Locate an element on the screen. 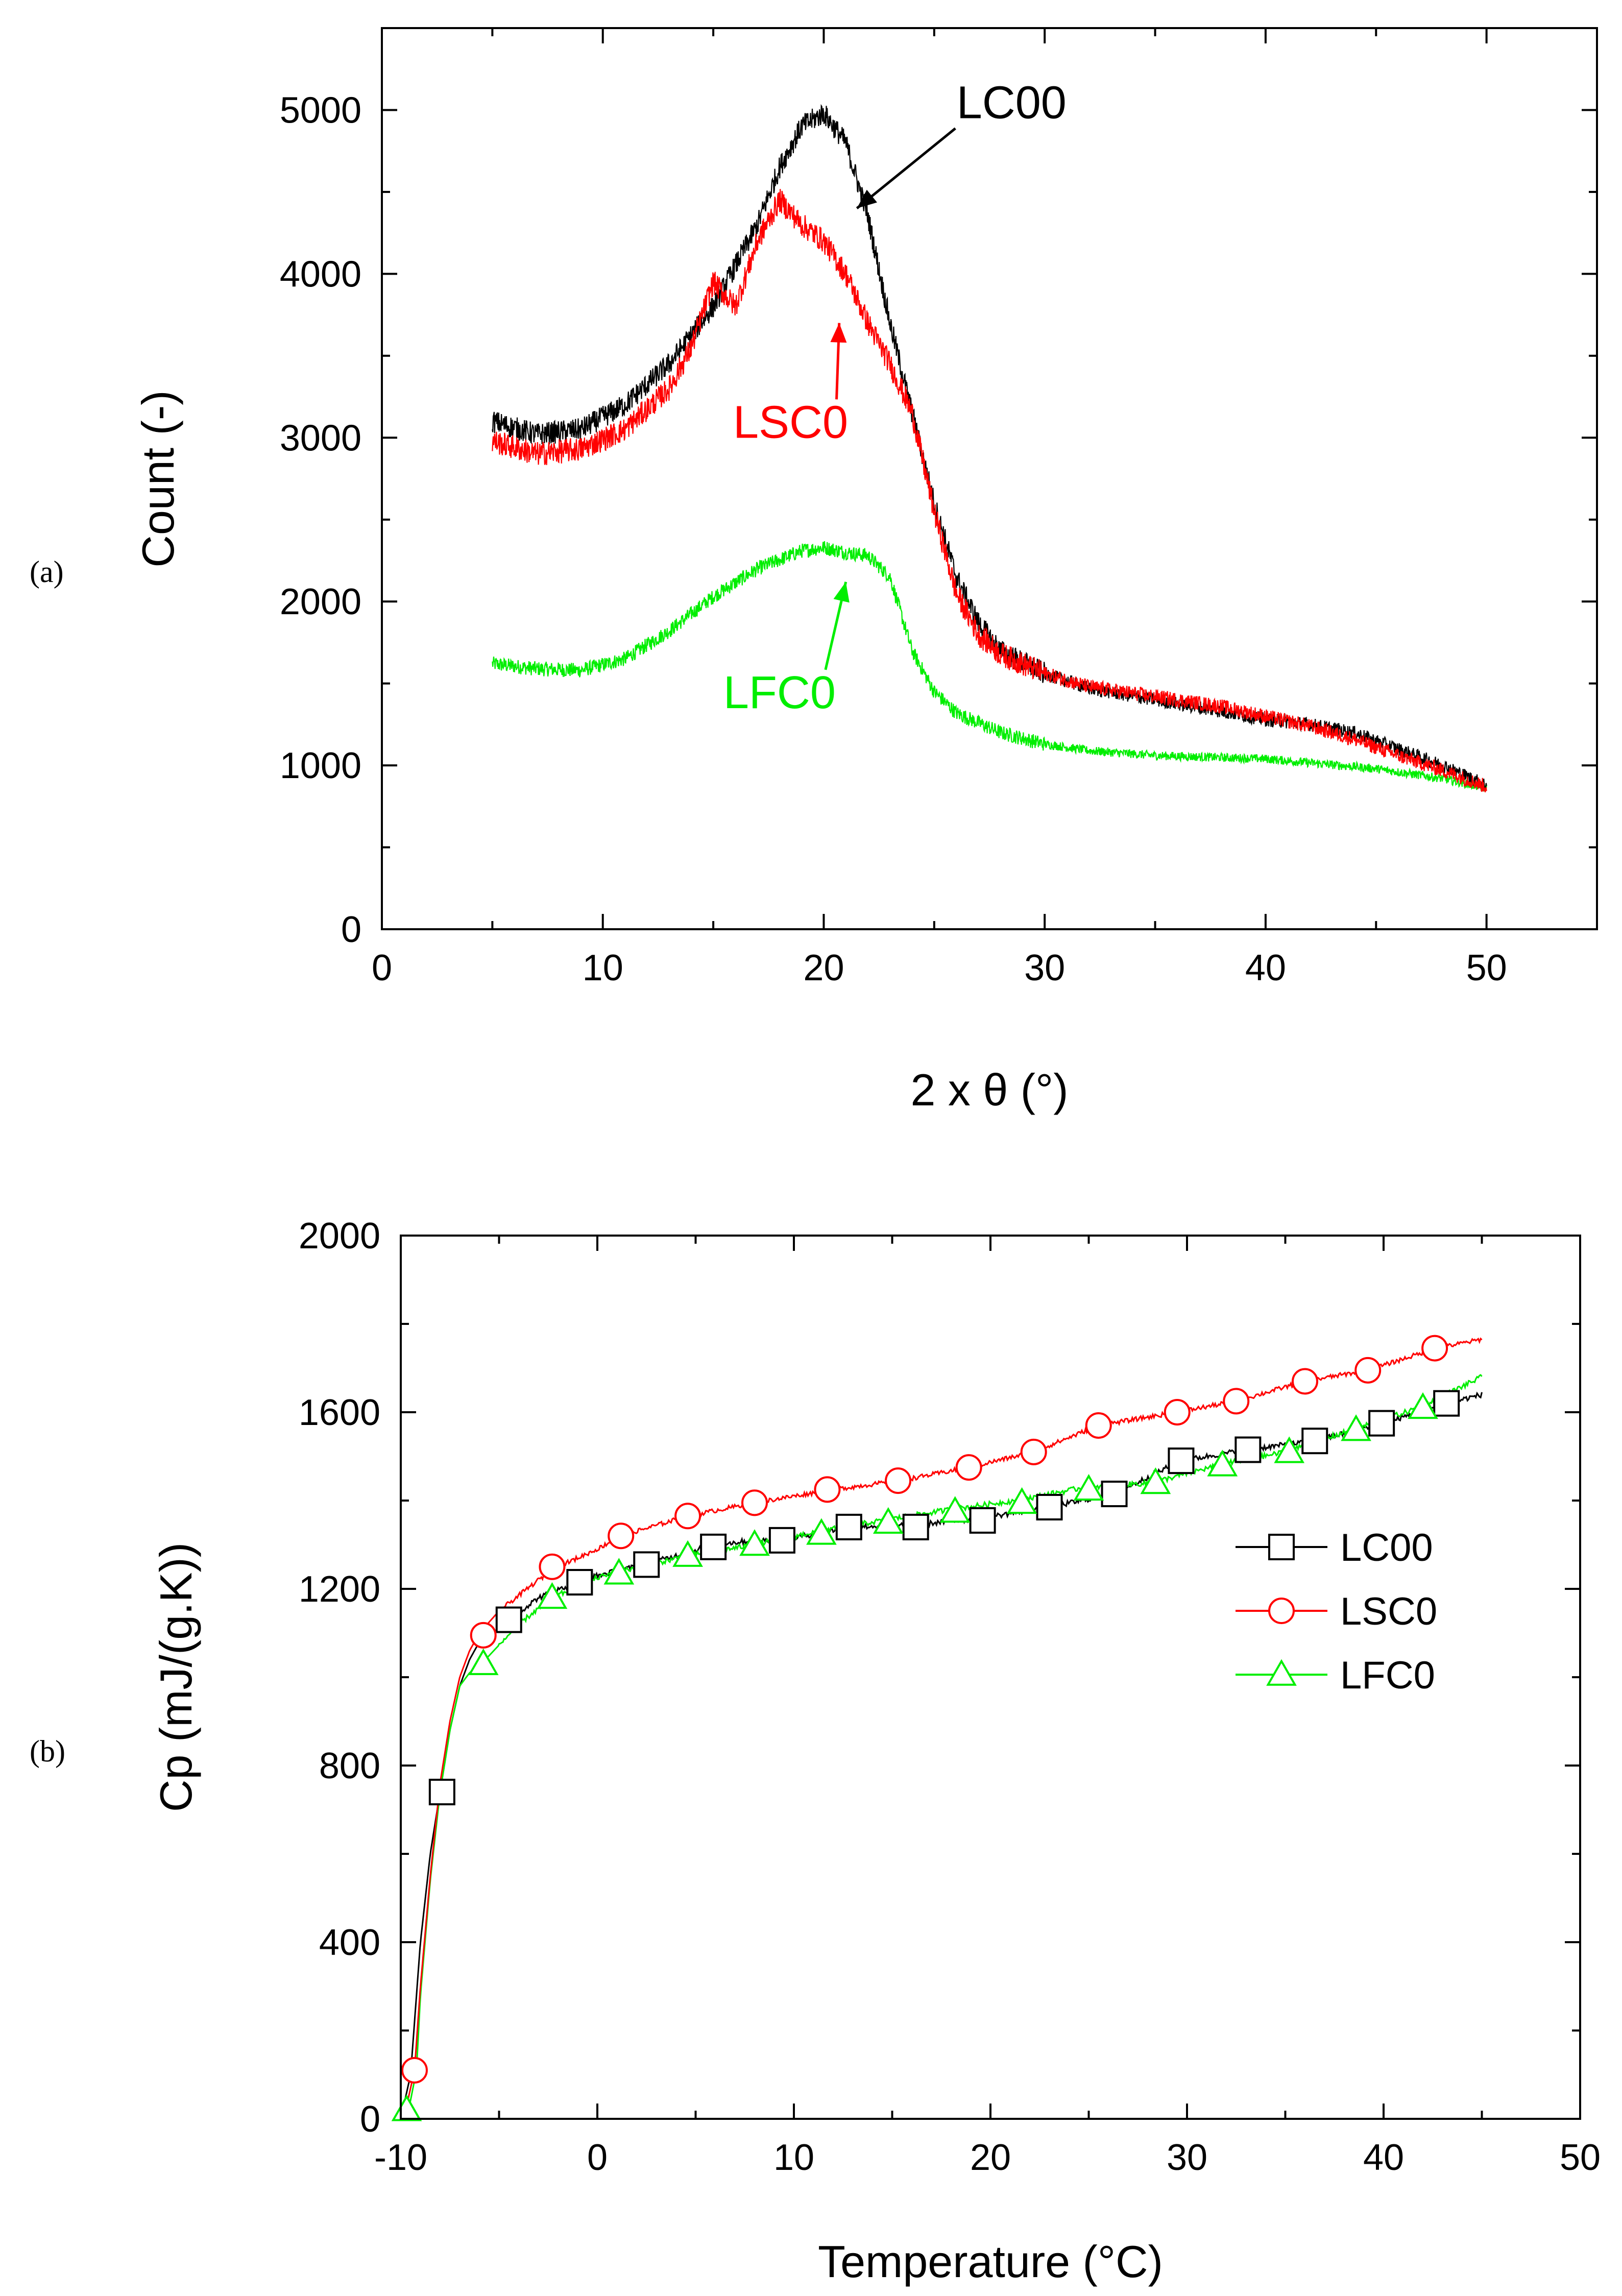  y-tick-label: 1000 is located at coordinates (320, 766).